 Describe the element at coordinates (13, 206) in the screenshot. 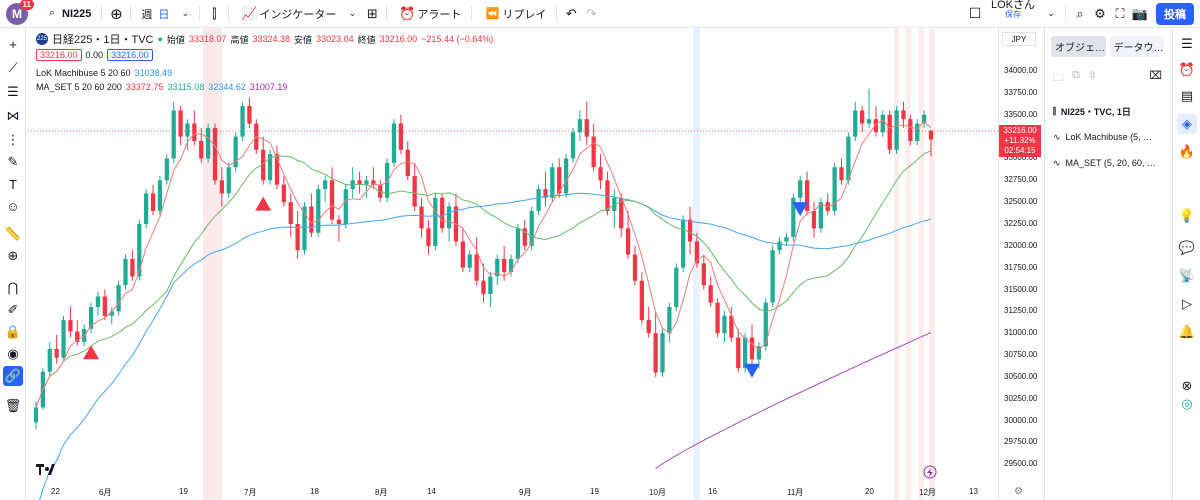

I see `smiley-icon: ☺` at that location.